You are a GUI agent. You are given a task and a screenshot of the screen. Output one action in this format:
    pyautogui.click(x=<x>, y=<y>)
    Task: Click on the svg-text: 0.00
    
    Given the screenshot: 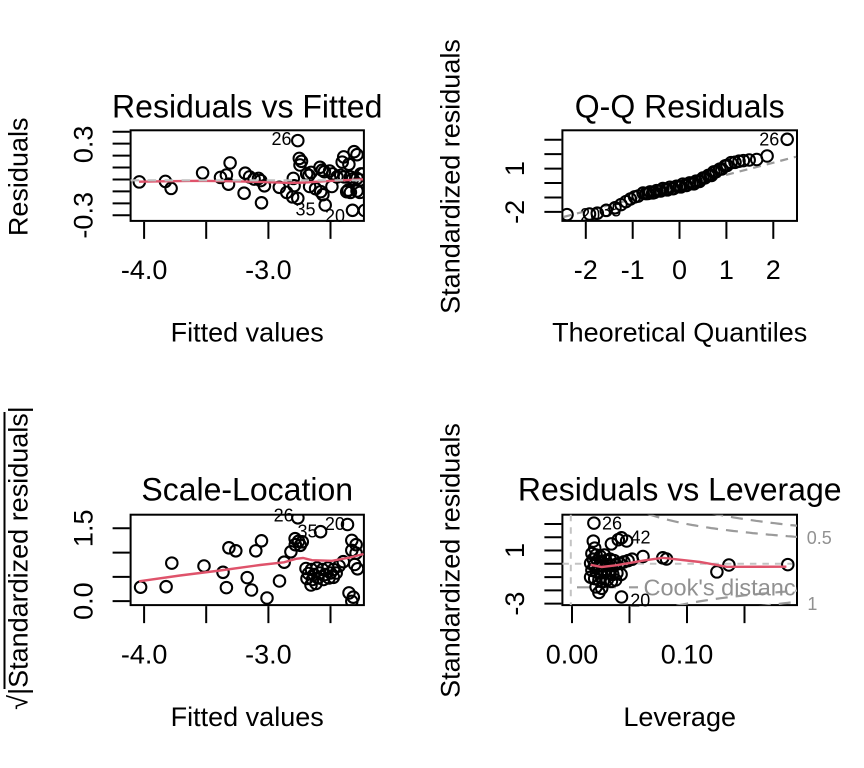 What is the action you would take?
    pyautogui.click(x=572, y=654)
    